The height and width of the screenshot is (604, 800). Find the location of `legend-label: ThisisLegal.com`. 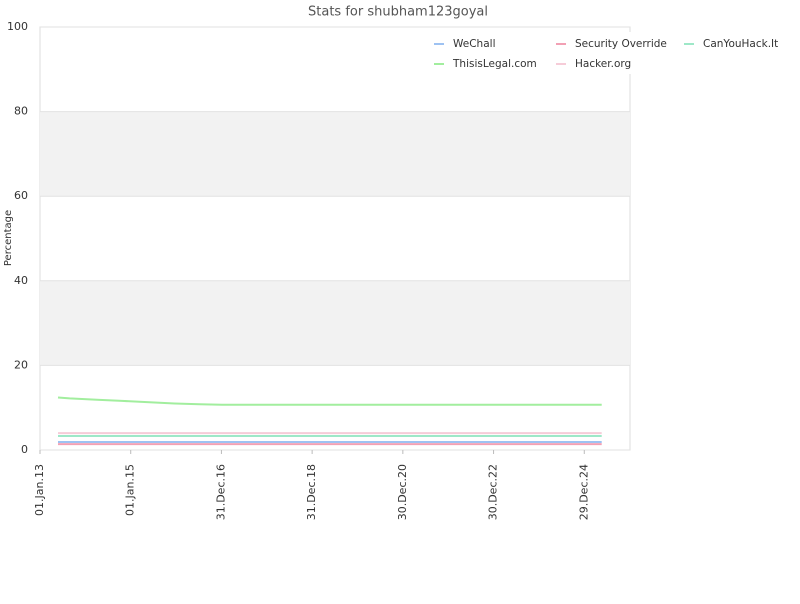

legend-label: ThisisLegal.com is located at coordinates (494, 64).